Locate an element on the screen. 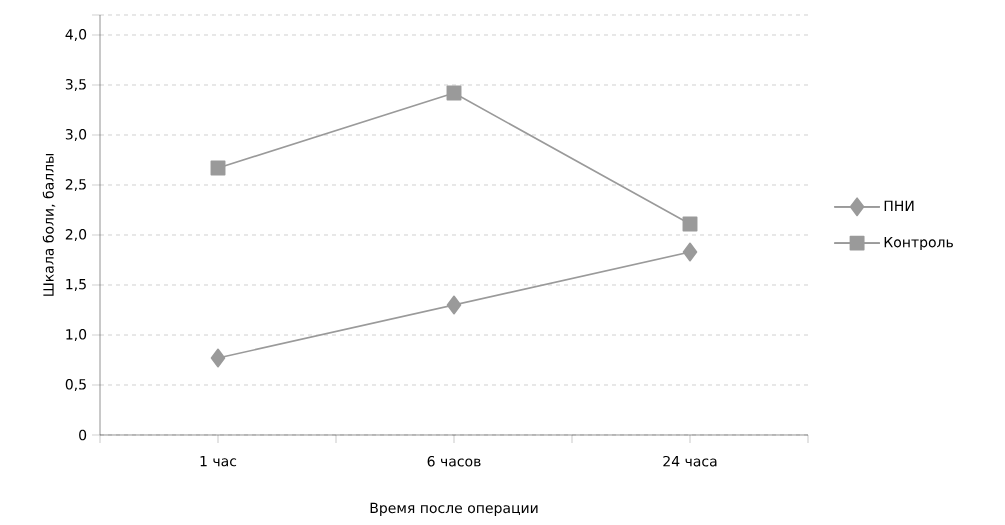 The image size is (1005, 525). x-tick-label: 6 часов is located at coordinates (454, 461).